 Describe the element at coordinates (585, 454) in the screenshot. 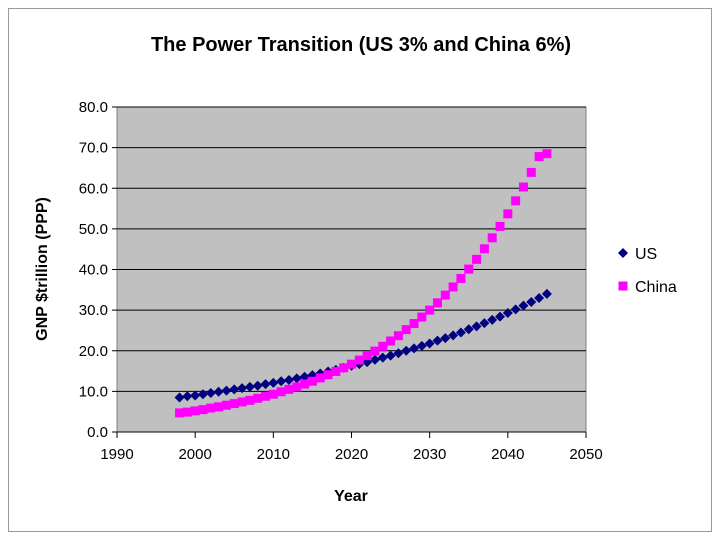

I see `x-tick-label: 2050` at that location.